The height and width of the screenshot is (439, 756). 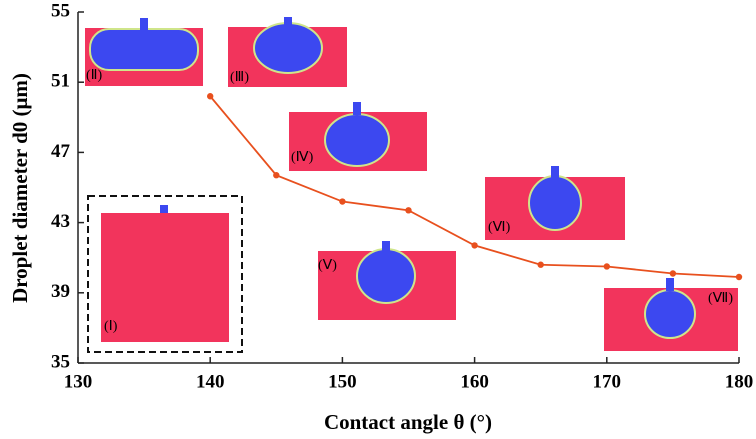 I want to click on inset-label: (Ⅲ), so click(x=239, y=77).